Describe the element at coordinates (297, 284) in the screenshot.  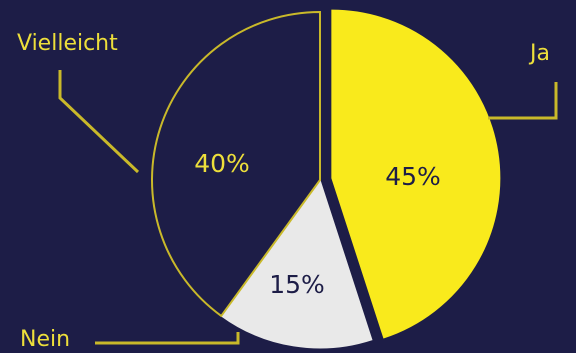
I see `value-label-nein: 15%` at that location.